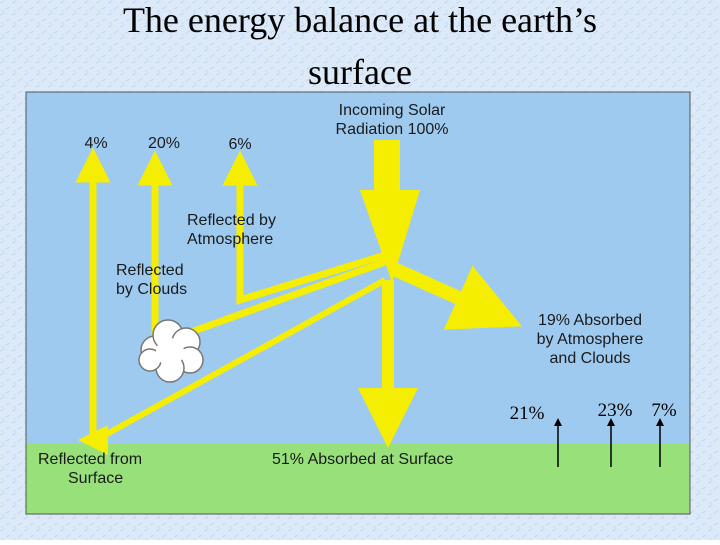  Describe the element at coordinates (590, 339) in the screenshot. I see `label: by Atmosphere` at that location.